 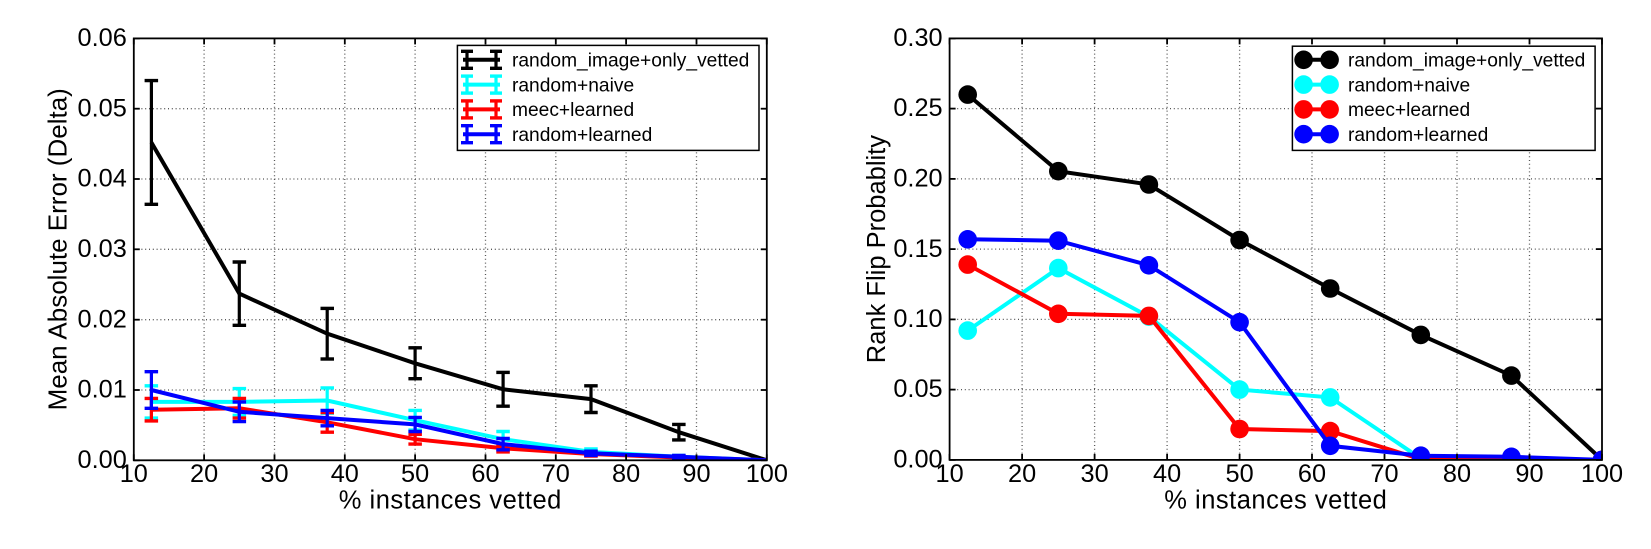 I want to click on svg-text: 0.25, so click(x=917, y=108).